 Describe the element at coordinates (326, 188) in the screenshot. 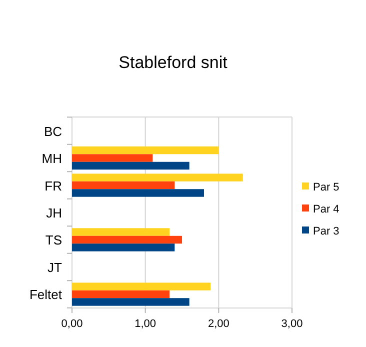

I see `legend-label: Par 5` at that location.